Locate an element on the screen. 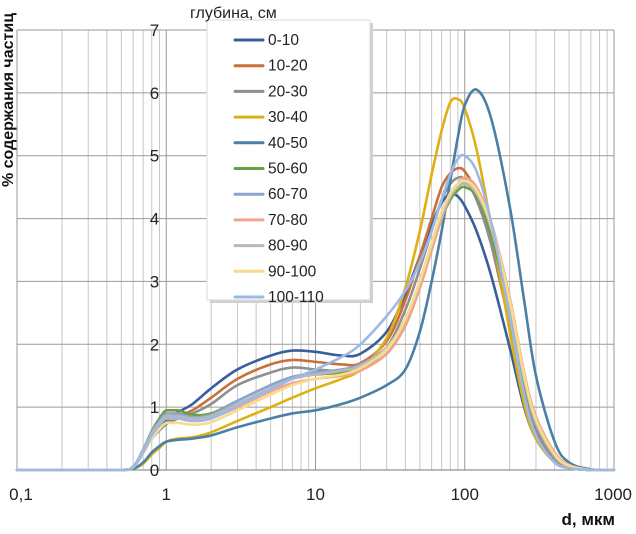  y-tick-label: 2 is located at coordinates (154, 344).